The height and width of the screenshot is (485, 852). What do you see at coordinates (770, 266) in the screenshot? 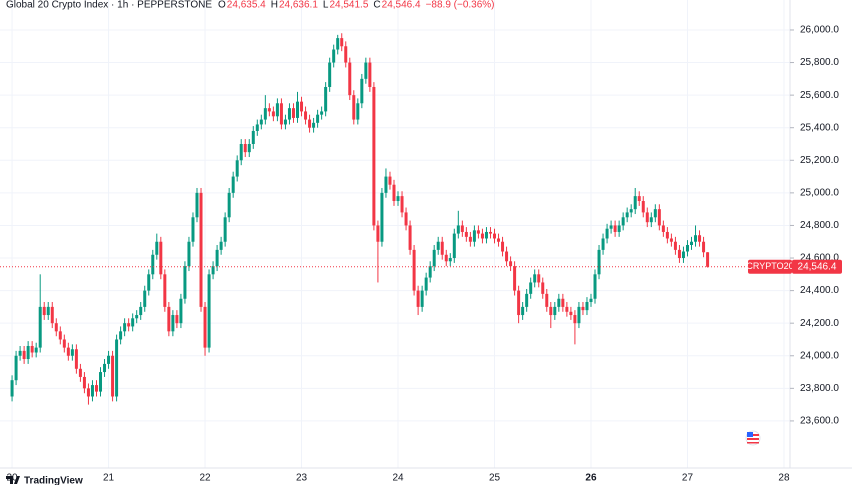
I see `price-name-box` at bounding box center [770, 266].